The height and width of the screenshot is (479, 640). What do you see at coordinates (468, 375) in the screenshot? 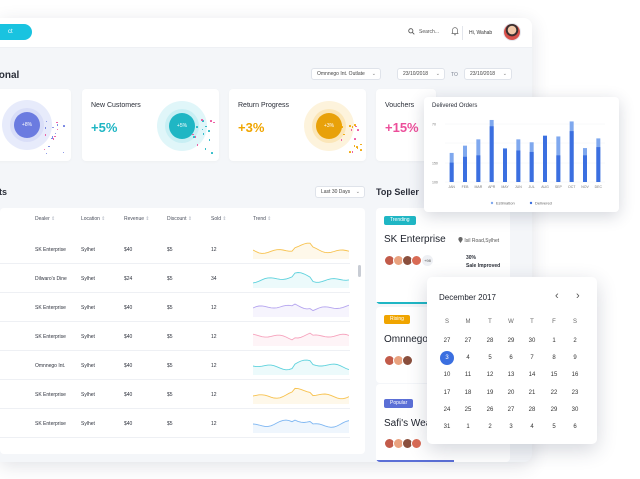
I see `calendar-day: 11` at bounding box center [468, 375].